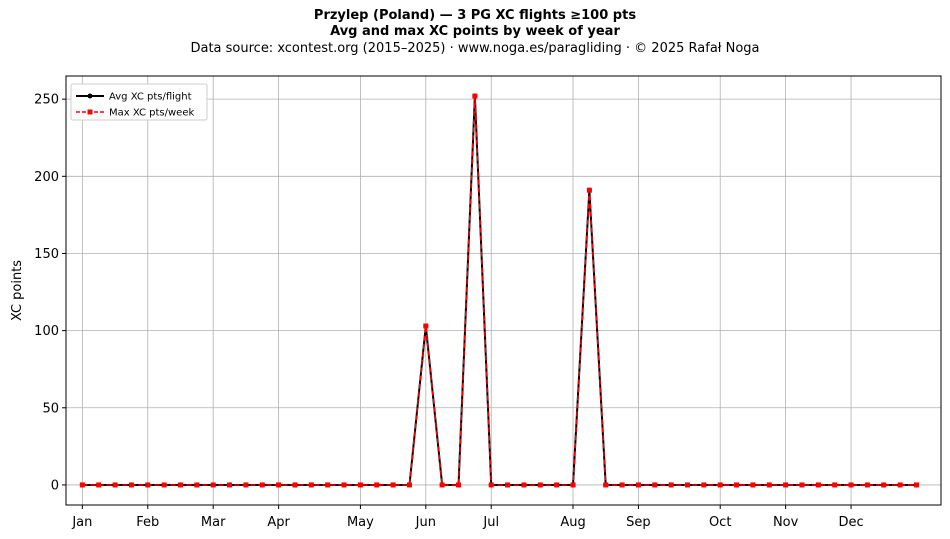 This screenshot has height=539, width=950. Describe the element at coordinates (638, 522) in the screenshot. I see `x-tick-label: Sep` at that location.